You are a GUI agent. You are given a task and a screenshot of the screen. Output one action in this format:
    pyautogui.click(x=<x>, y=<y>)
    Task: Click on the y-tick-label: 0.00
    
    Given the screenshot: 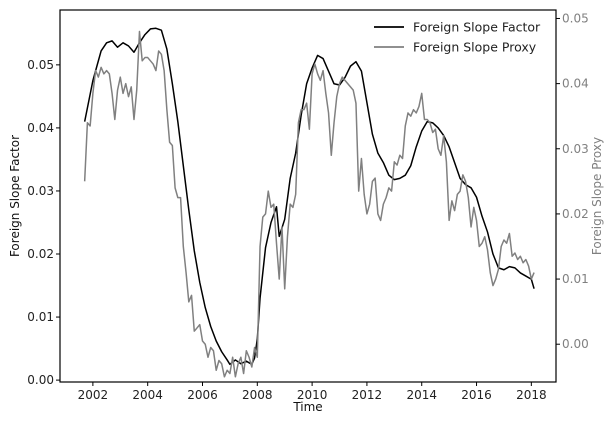 What is the action you would take?
    pyautogui.click(x=40, y=380)
    